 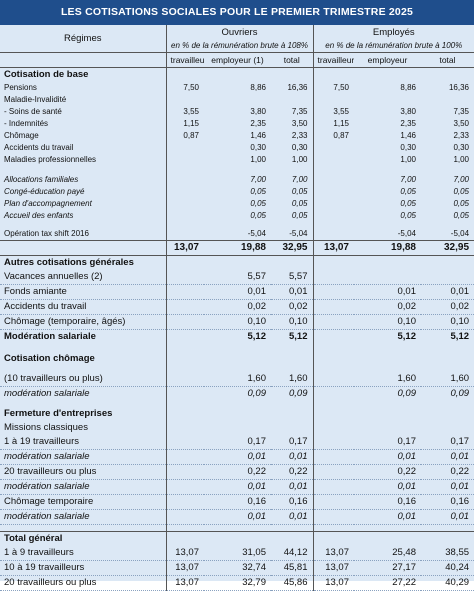 What do you see at coordinates (258, 111) in the screenshot?
I see `value-cell: 3,80` at bounding box center [258, 111].